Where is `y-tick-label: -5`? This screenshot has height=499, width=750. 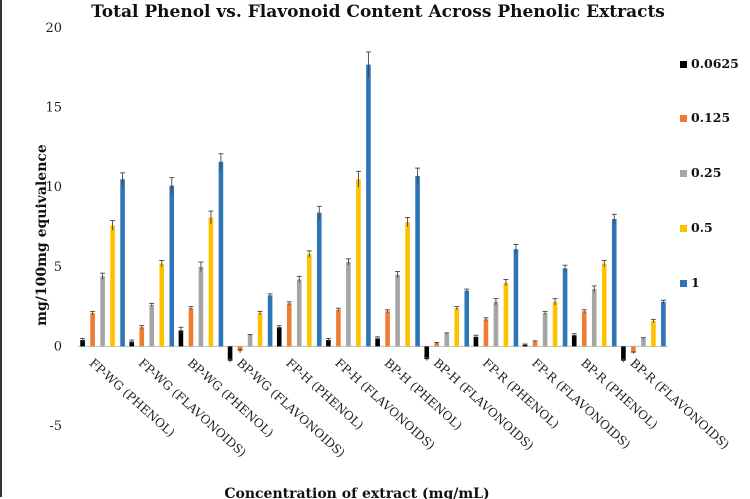 y-tick-label: -5 is located at coordinates (55, 426).